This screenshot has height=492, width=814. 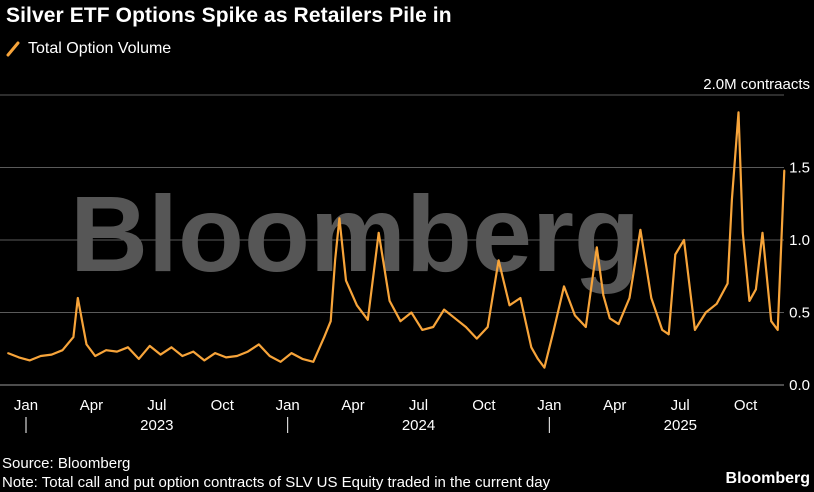 What do you see at coordinates (767, 478) in the screenshot?
I see `brand-logo: Bloomberg` at bounding box center [767, 478].